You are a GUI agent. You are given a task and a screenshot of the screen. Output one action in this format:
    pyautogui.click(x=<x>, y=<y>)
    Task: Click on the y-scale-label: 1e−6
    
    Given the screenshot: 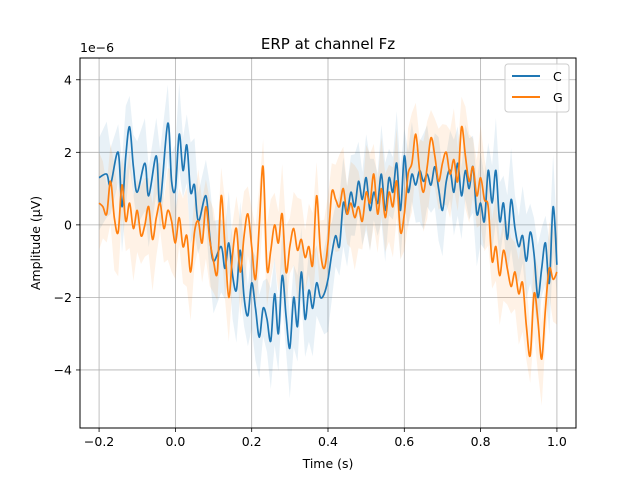 What is the action you would take?
    pyautogui.click(x=97, y=47)
    